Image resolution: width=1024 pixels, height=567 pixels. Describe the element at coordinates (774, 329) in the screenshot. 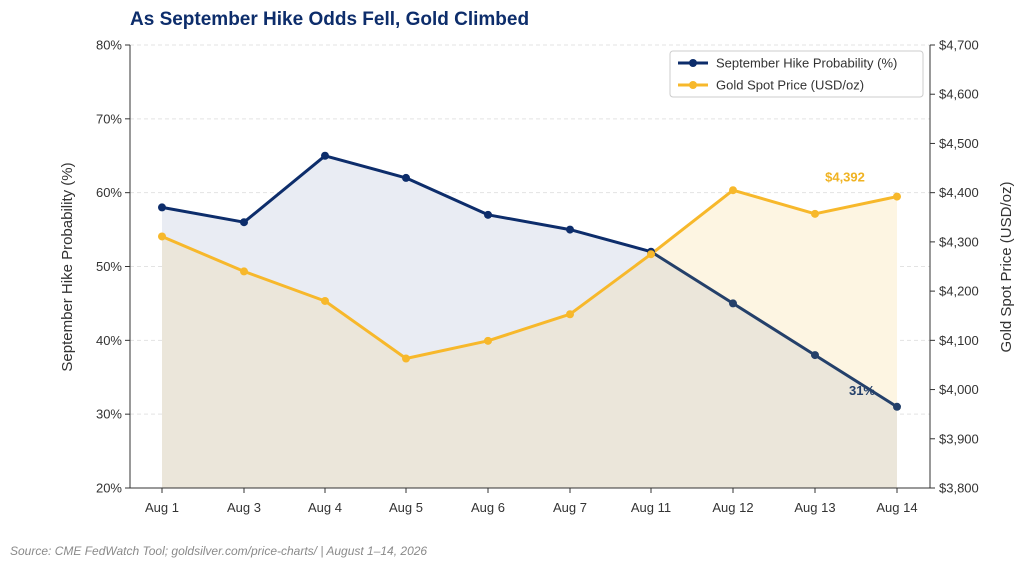

I see `hike-probability-line-late` at that location.